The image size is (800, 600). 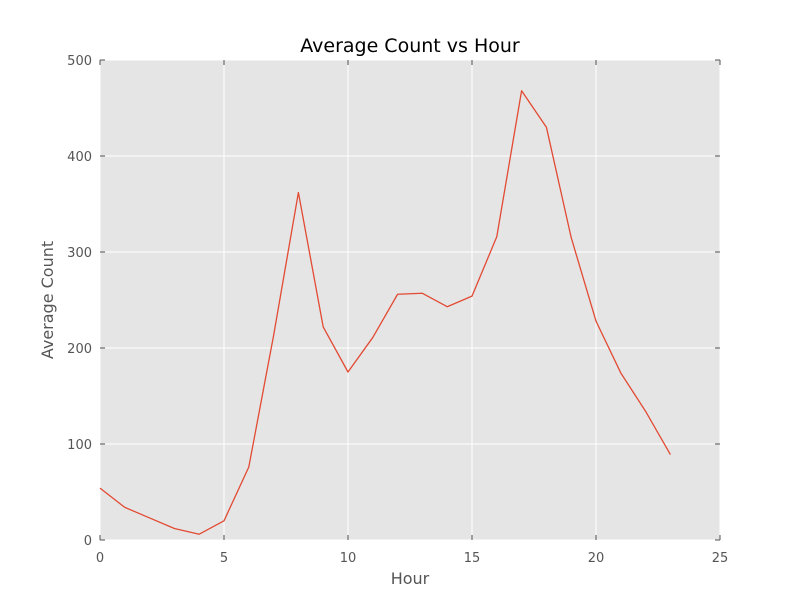 I want to click on x-tick-label: 0, so click(x=100, y=558).